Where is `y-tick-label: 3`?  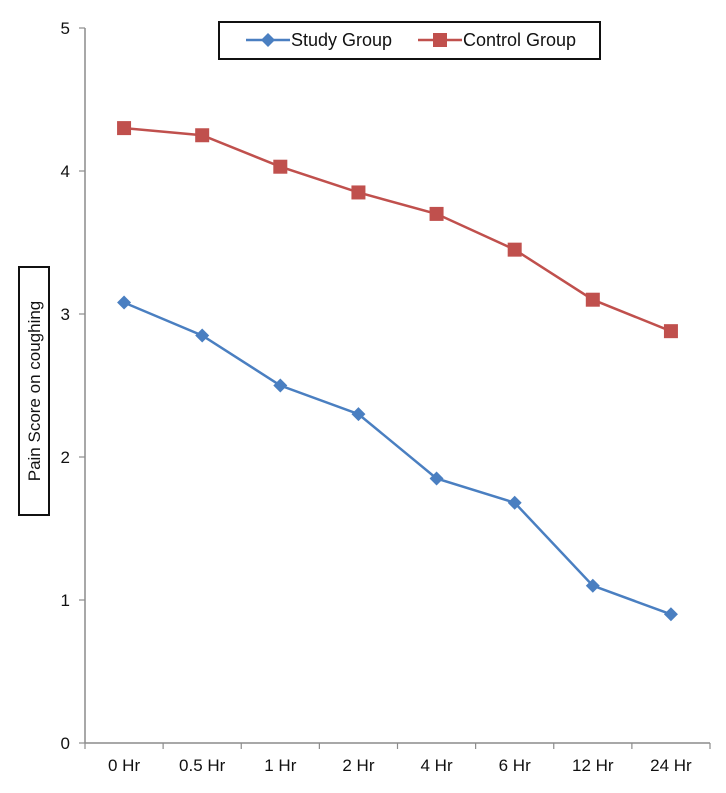
y-tick-label: 3 is located at coordinates (65, 314).